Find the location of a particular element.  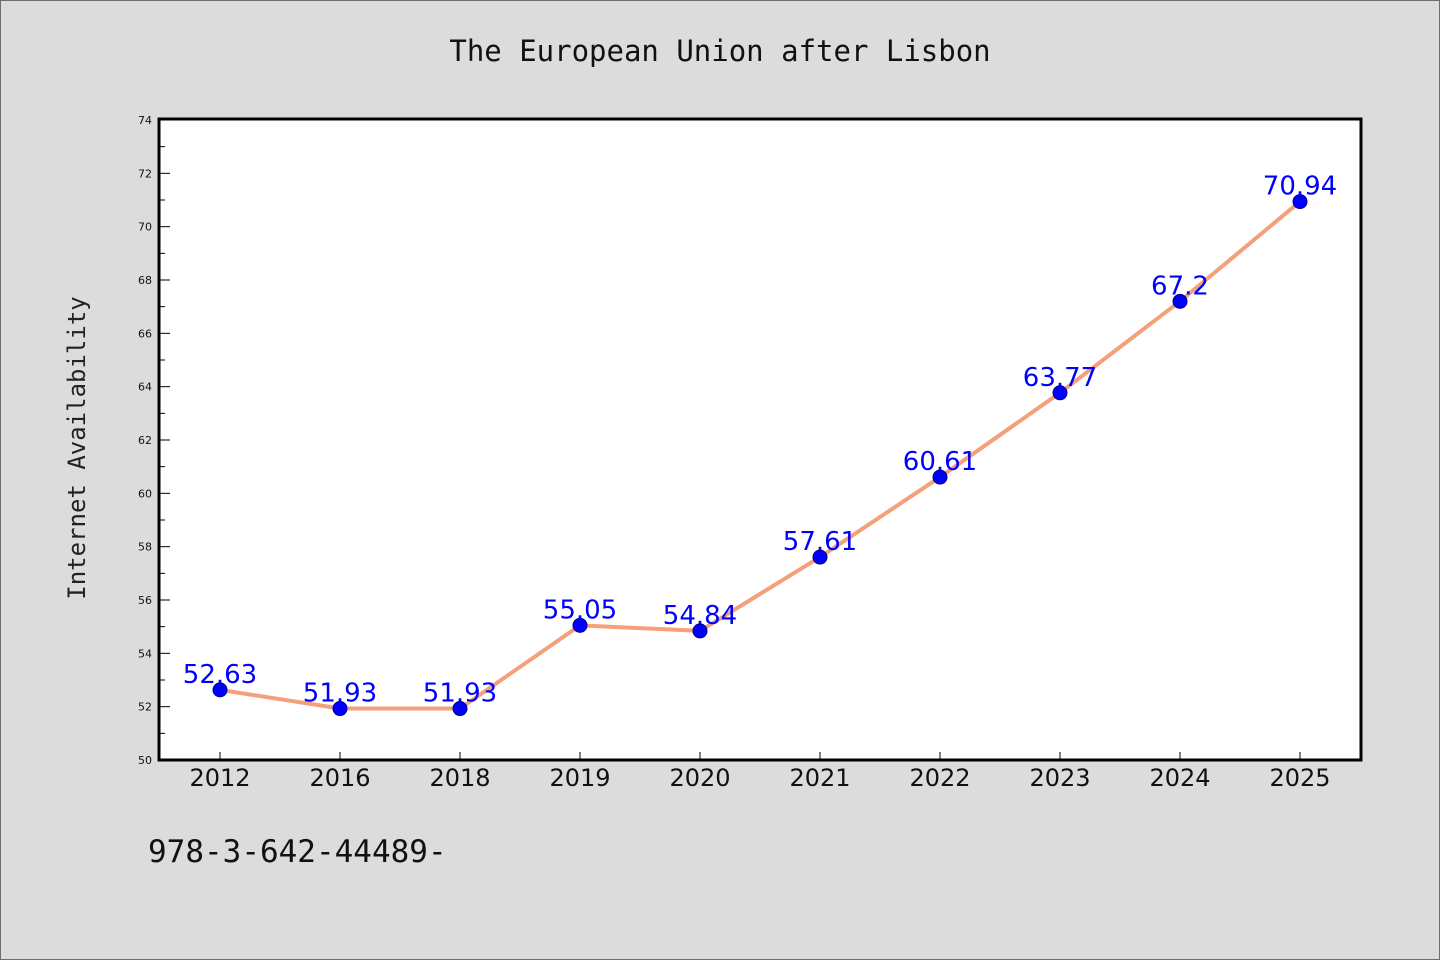

y-tick-label: 50 is located at coordinates (145, 760).